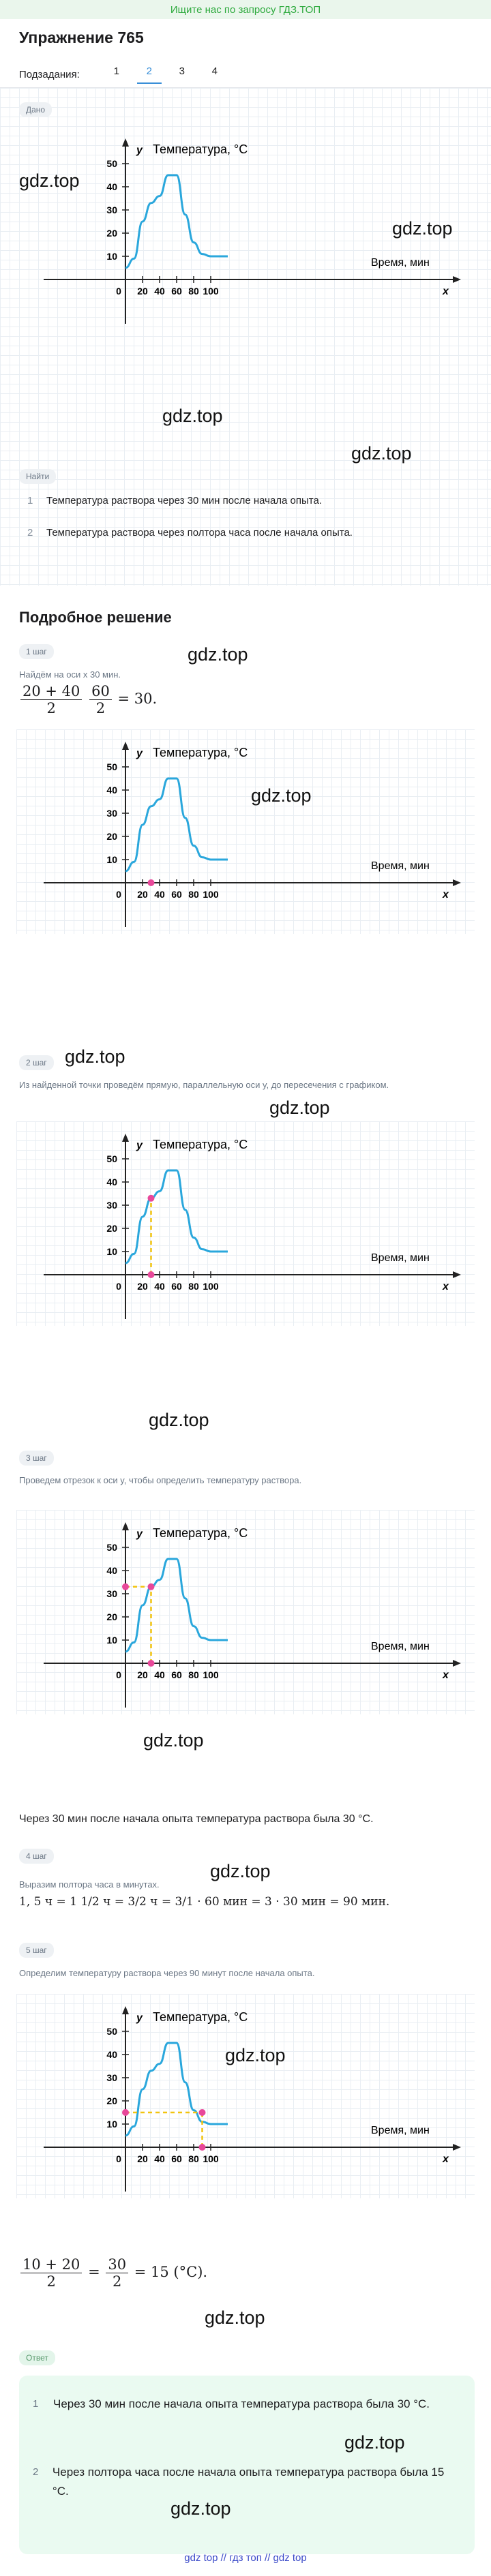  I want to click on final-formula: 10 + 20 2 = 30 2 = 15 (°С)., so click(113, 2273).